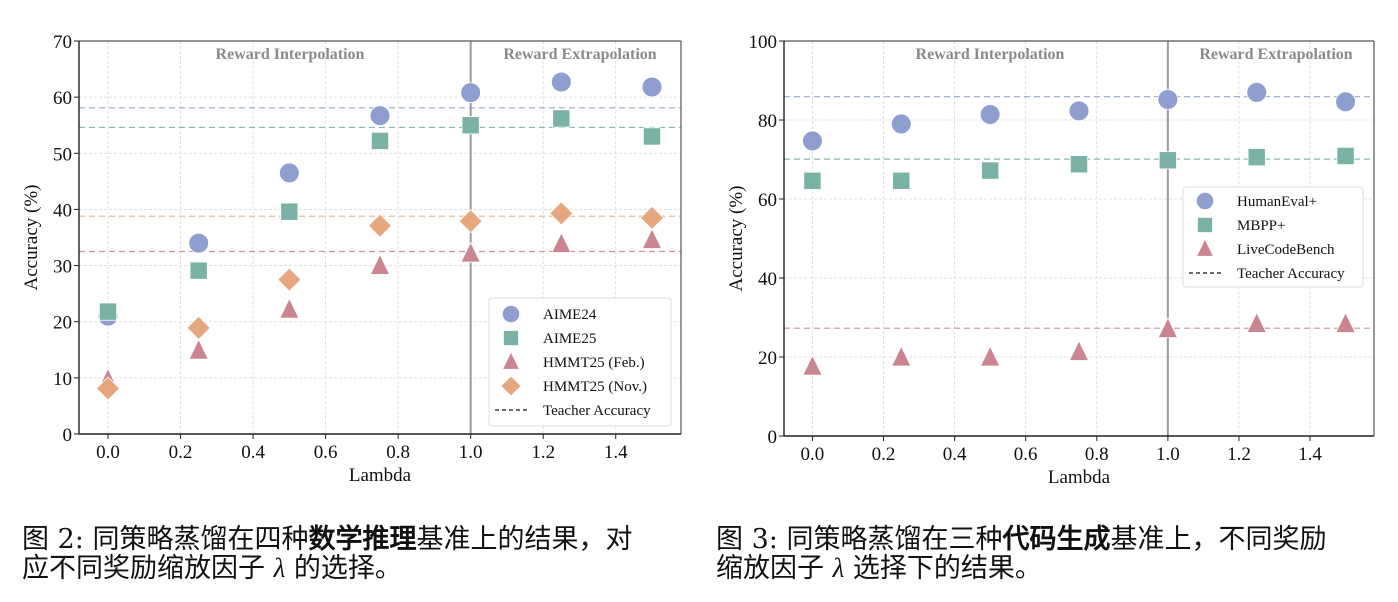 Image resolution: width=1398 pixels, height=602 pixels. Describe the element at coordinates (1056, 539) in the screenshot. I see `caption-bold-text: 代码生成` at that location.